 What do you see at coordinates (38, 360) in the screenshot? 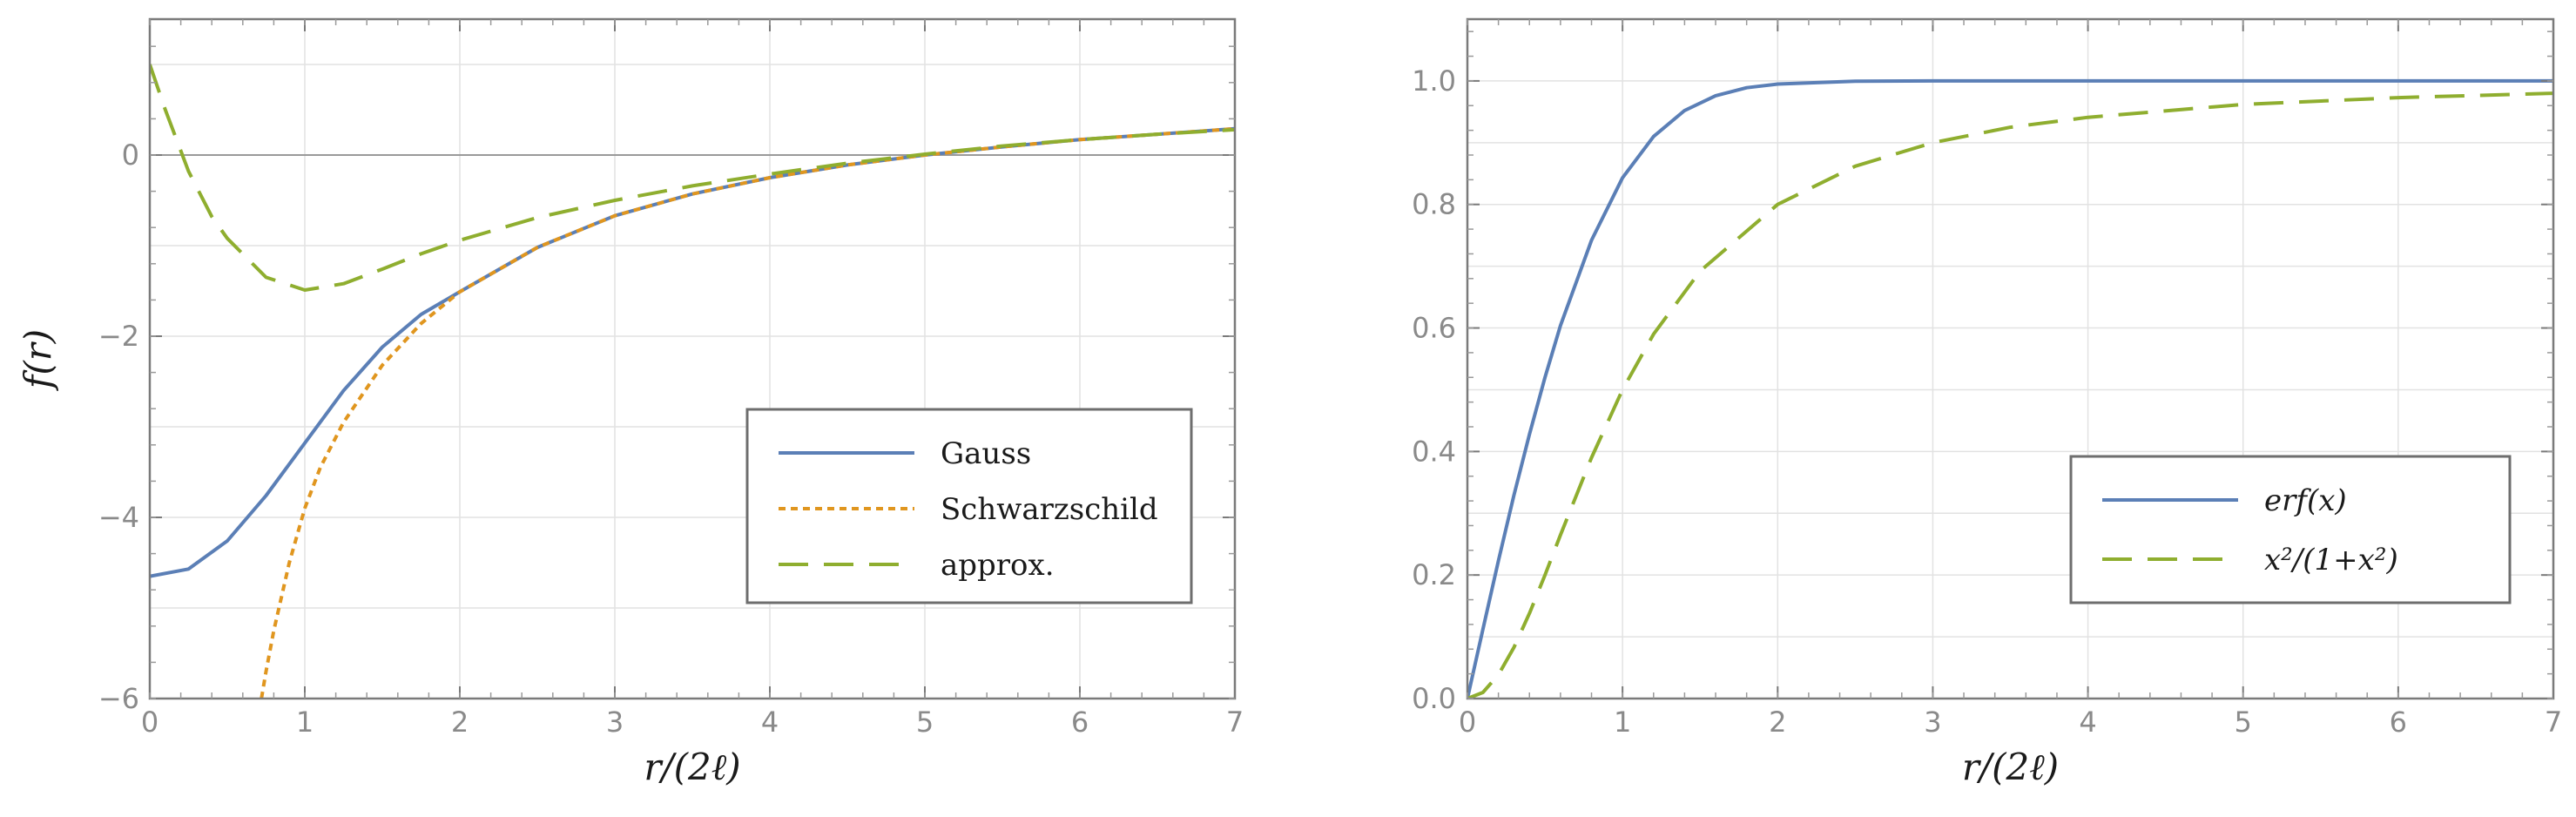
I see `y-axis-label: f(r)` at bounding box center [38, 360].